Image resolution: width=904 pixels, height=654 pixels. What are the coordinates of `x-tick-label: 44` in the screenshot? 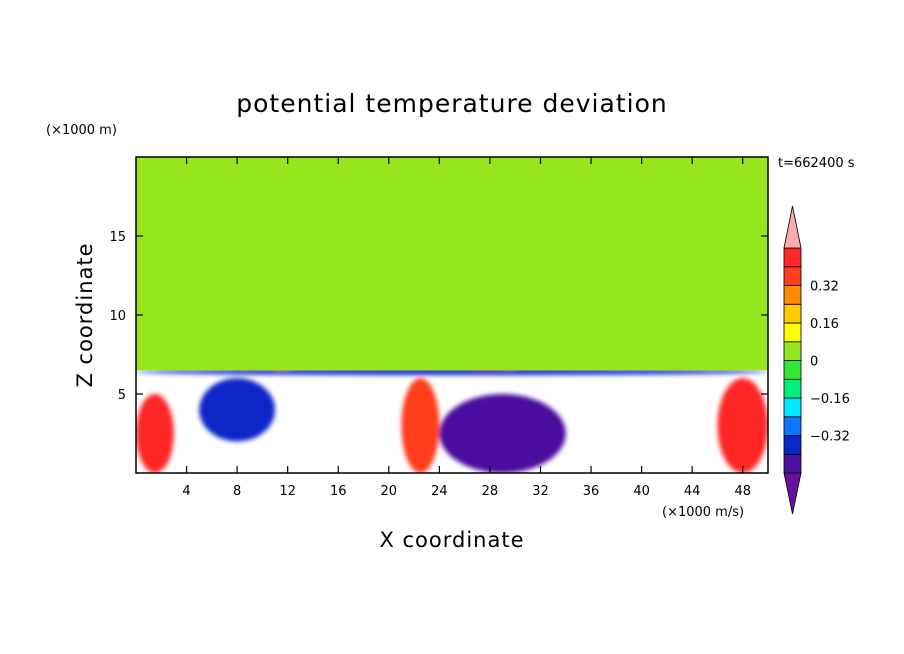 It's located at (692, 491).